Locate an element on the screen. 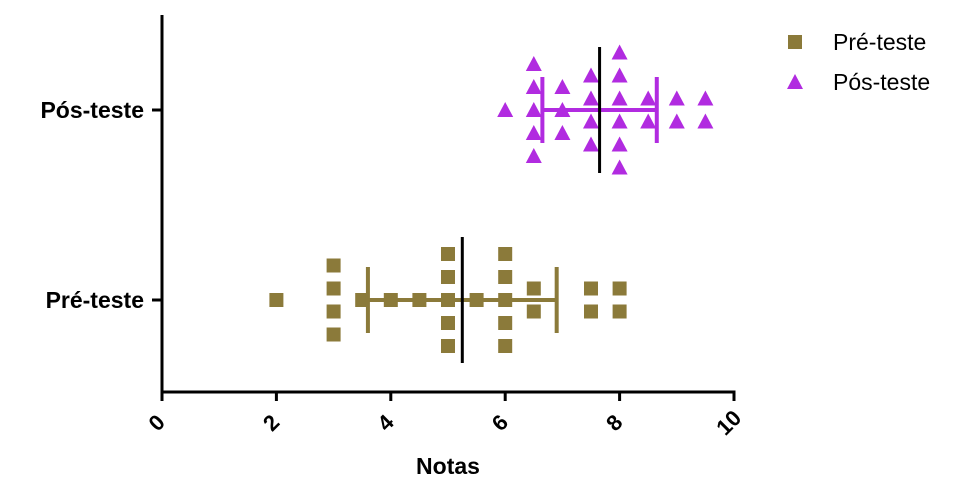 The width and height of the screenshot is (970, 478). y-ticks: Pré-teste Pós-teste is located at coordinates (101, 205).